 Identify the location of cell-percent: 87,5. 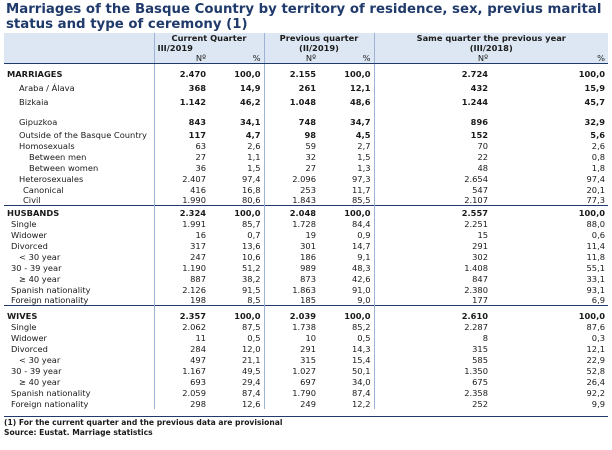
(251, 326).